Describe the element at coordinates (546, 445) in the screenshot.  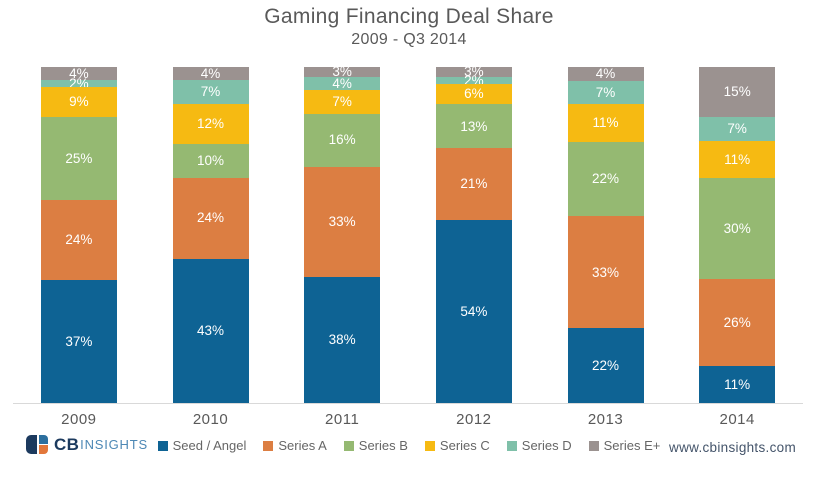
I see `legend-label: Series D` at that location.